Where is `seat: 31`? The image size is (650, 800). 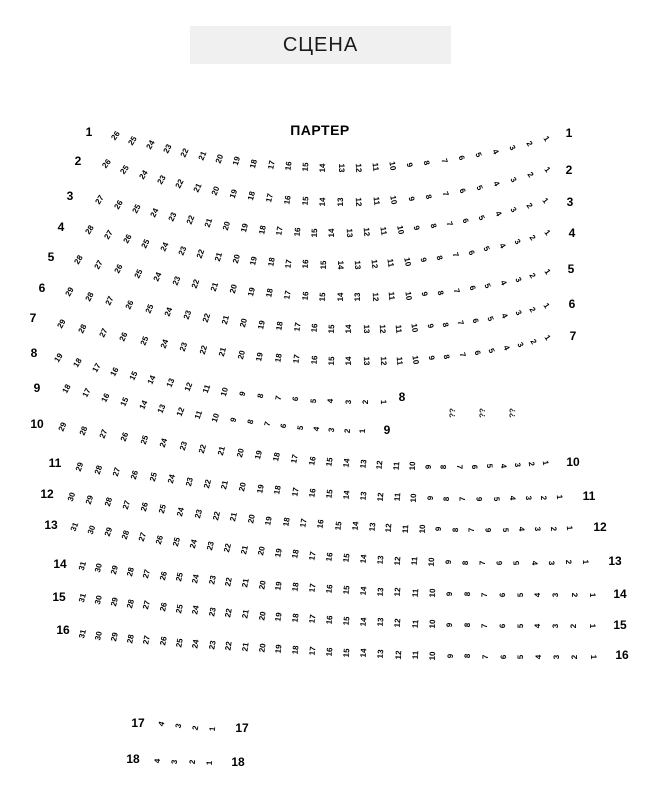 seat: 31 is located at coordinates (82, 634).